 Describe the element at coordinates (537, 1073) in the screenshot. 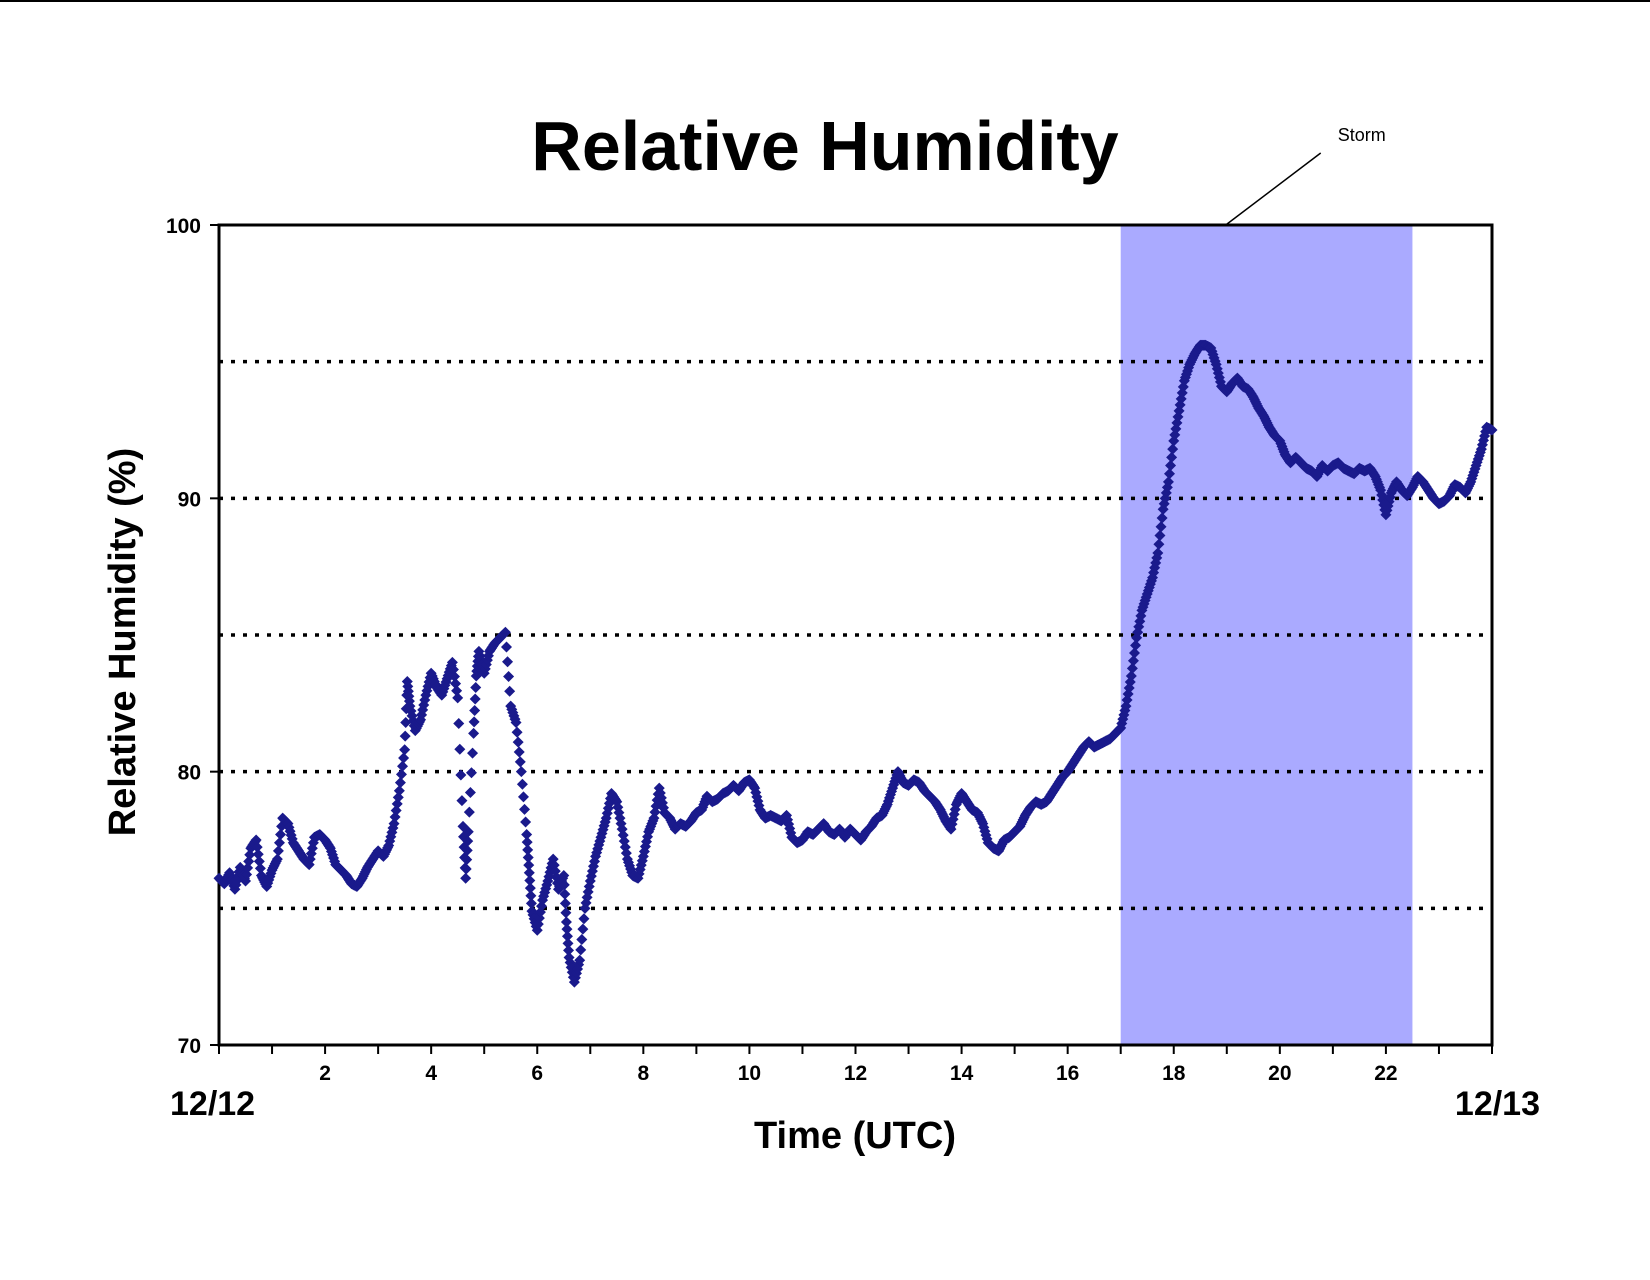

I see `x-tick-label: 6` at that location.